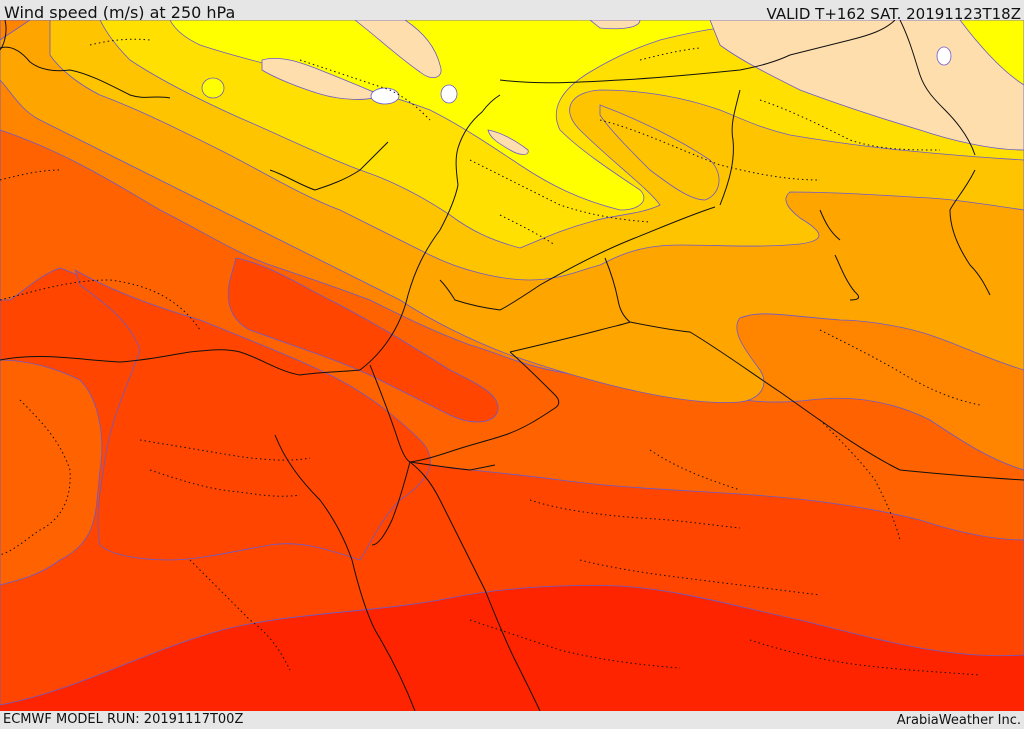 The width and height of the screenshot is (1024, 729). What do you see at coordinates (512, 720) in the screenshot?
I see `footer-bar` at bounding box center [512, 720].